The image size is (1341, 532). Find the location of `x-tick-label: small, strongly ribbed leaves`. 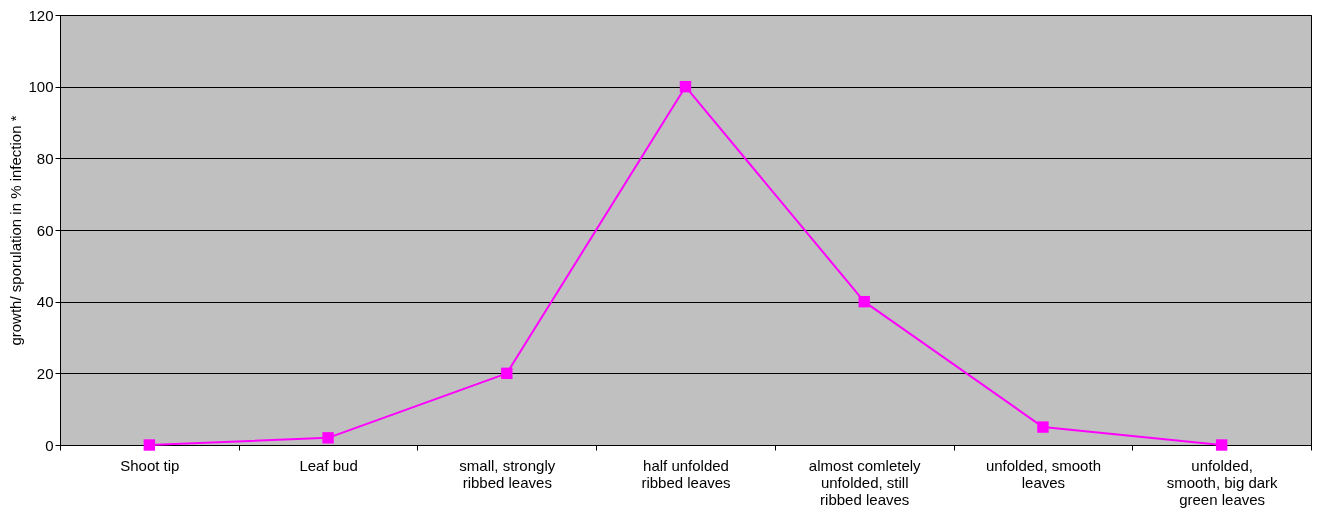

x-tick-label: small, strongly ribbed leaves is located at coordinates (507, 473).